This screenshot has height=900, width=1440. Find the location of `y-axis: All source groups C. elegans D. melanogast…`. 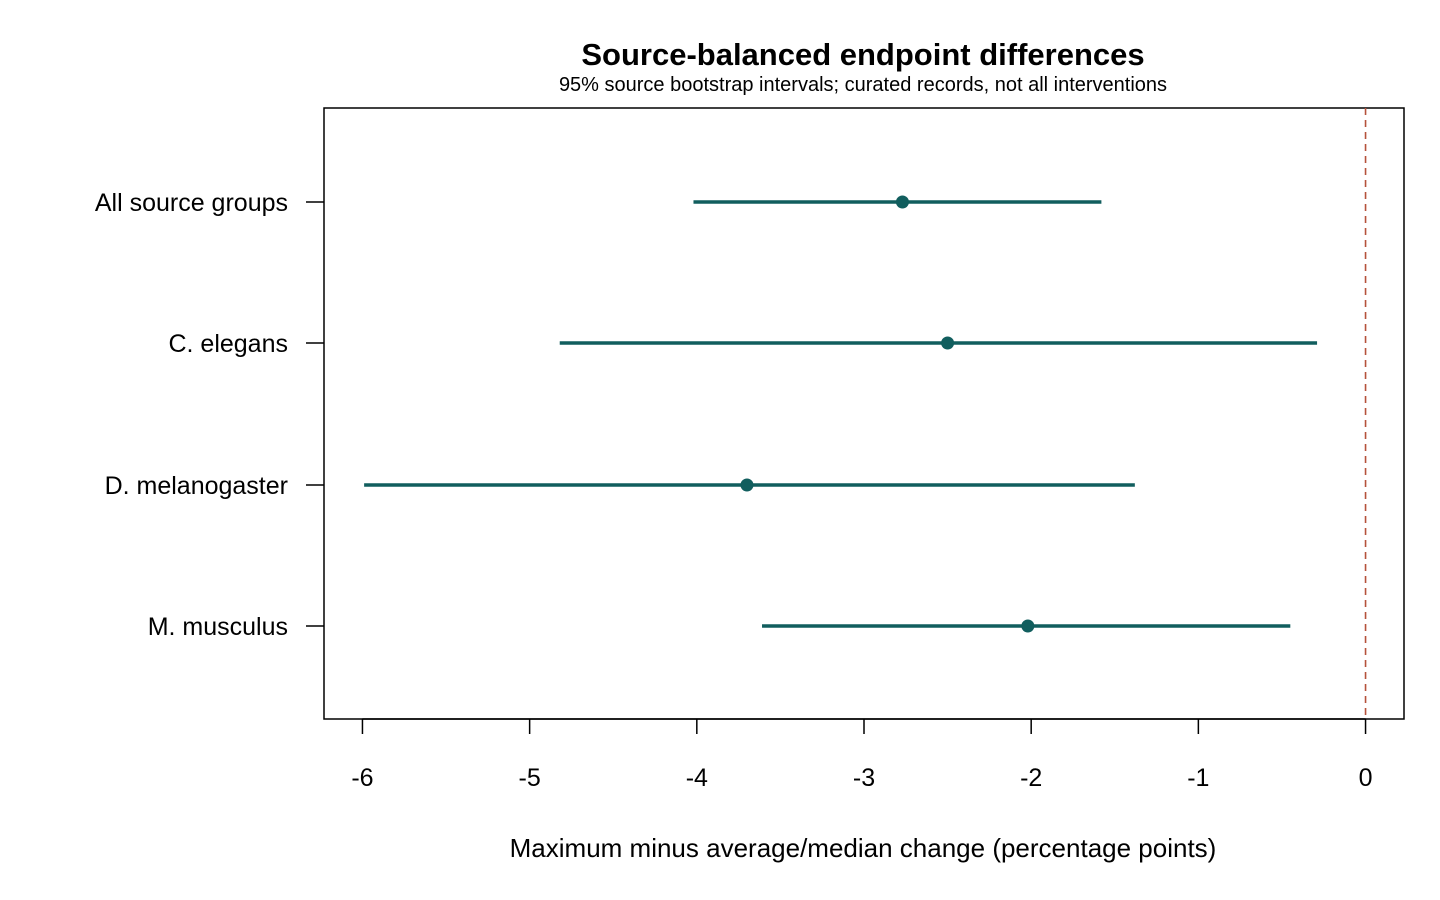

y-axis: All source groups C. elegans D. melanogast… is located at coordinates (209, 415).